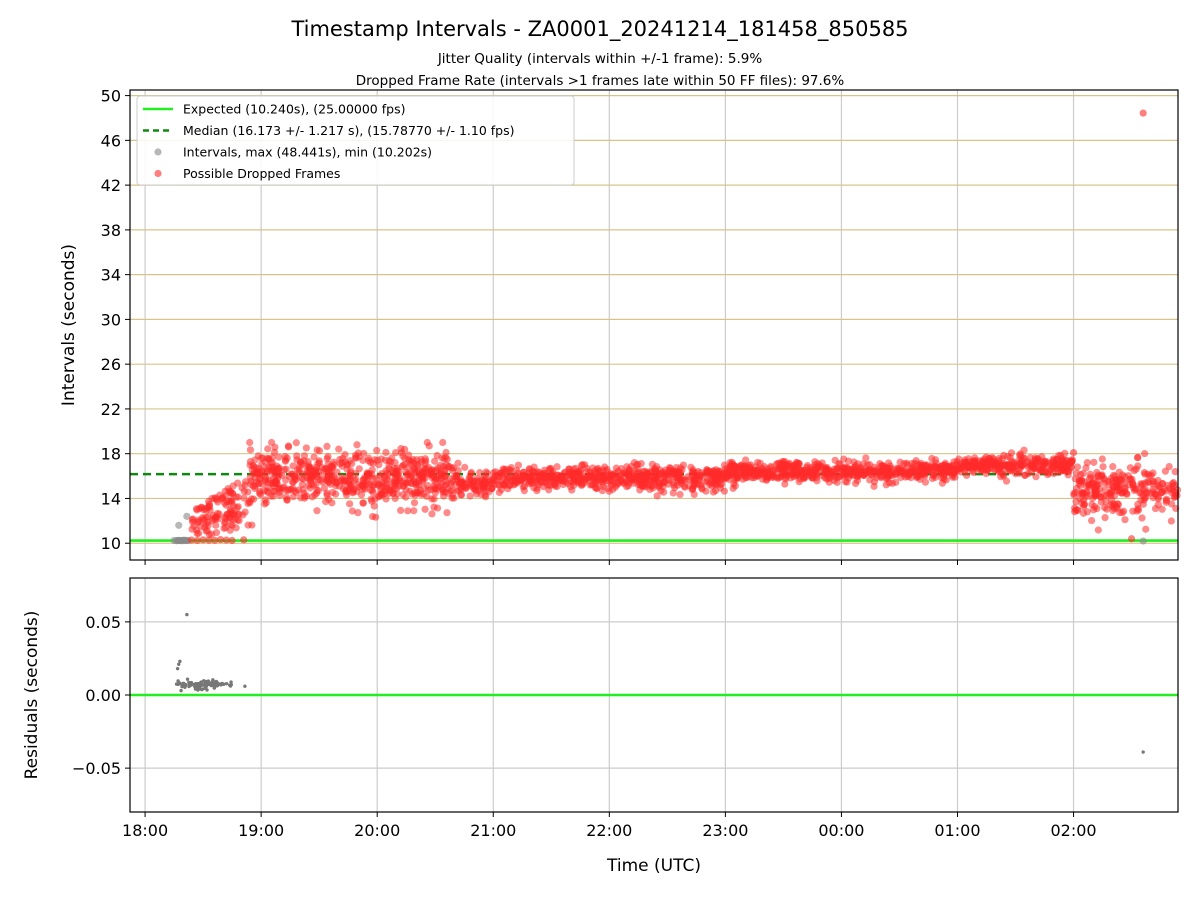 The height and width of the screenshot is (900, 1200). What do you see at coordinates (111, 543) in the screenshot?
I see `intervals-y-tick-label: 10` at bounding box center [111, 543].